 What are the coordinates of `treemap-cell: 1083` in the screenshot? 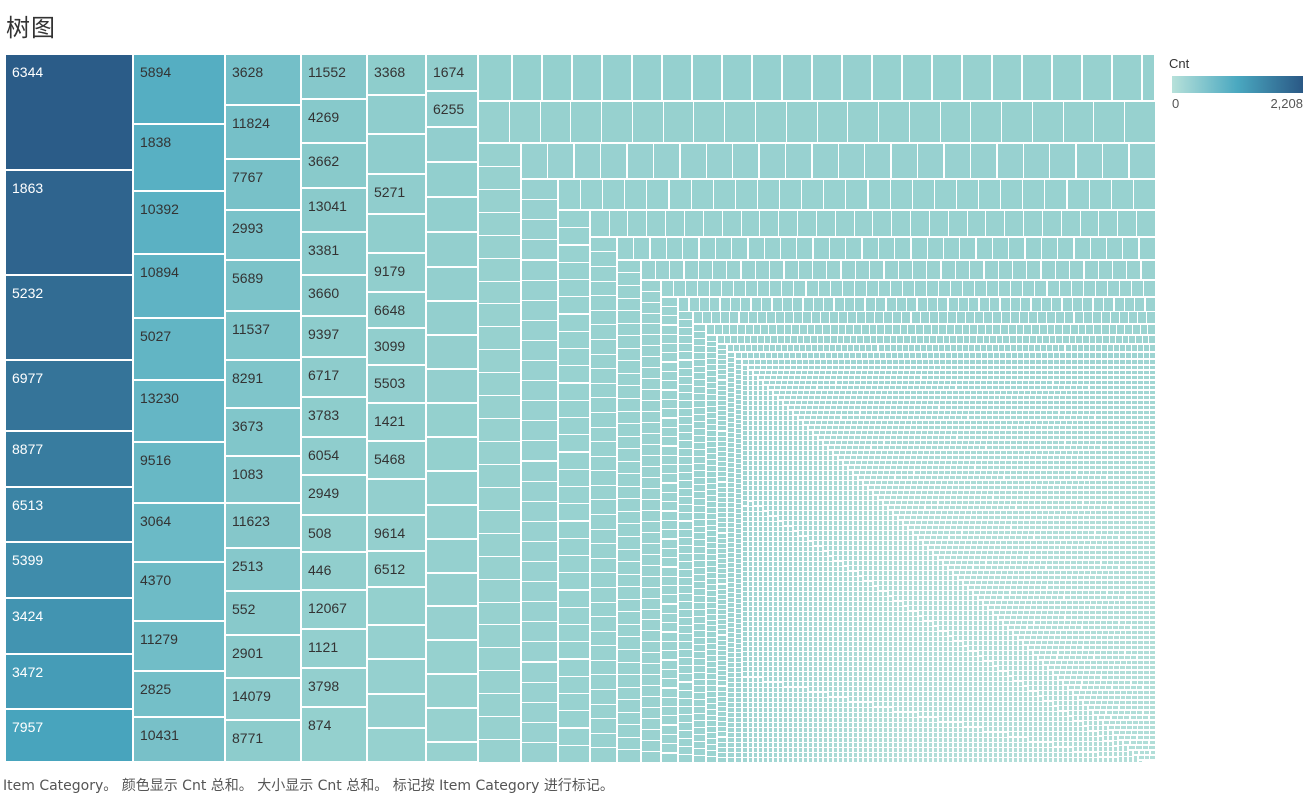 It's located at (263, 479).